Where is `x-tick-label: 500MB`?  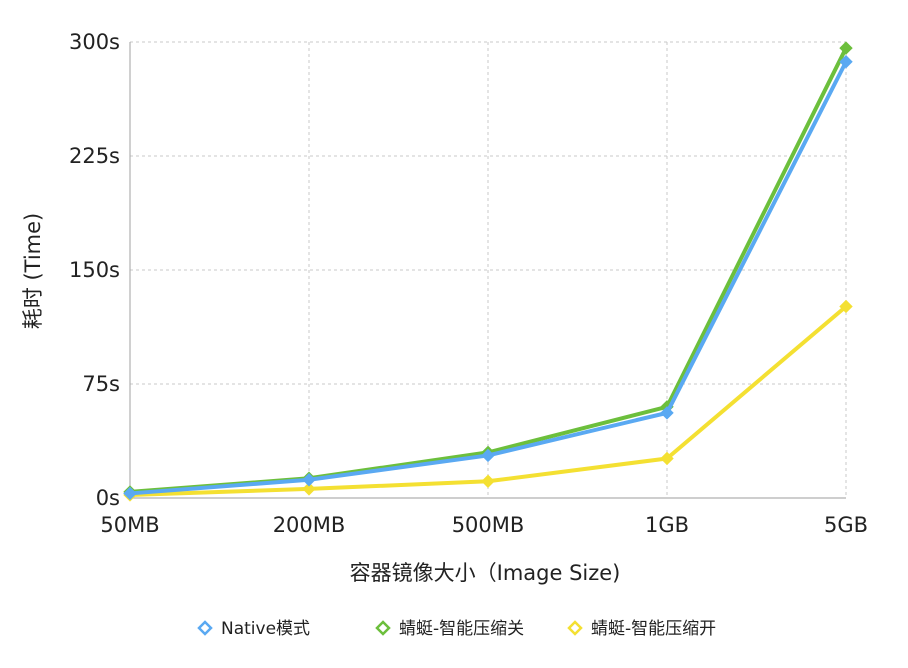 x-tick-label: 500MB is located at coordinates (488, 525).